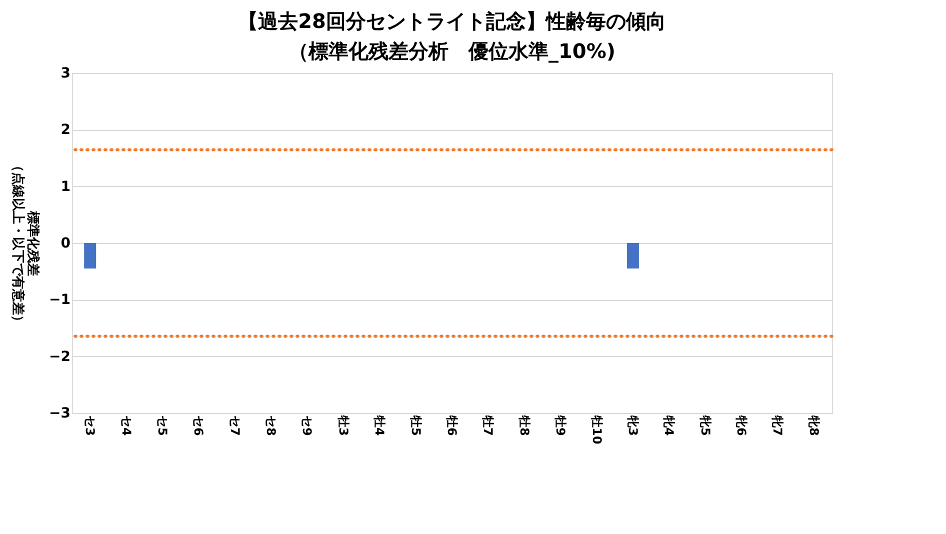 This screenshot has height=534, width=946. I want to click on x-tick-label: 牝8, so click(813, 425).